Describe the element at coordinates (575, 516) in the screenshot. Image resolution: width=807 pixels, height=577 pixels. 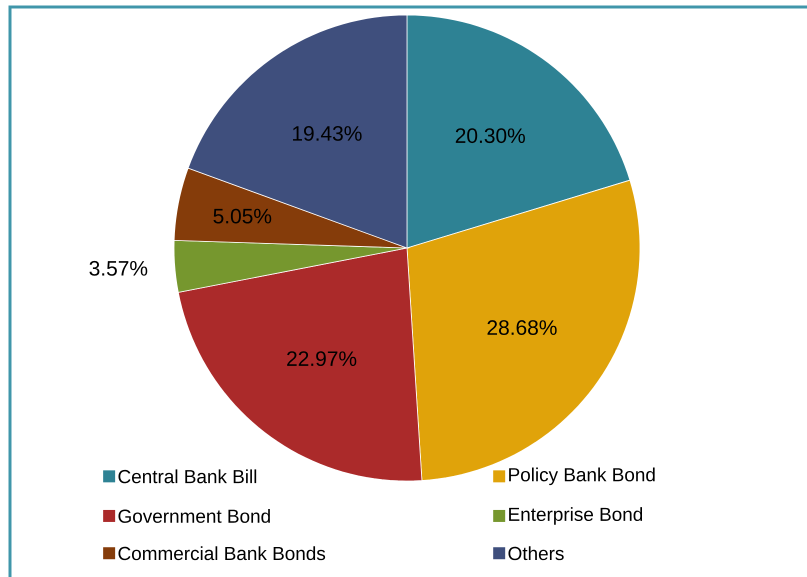
I see `legend-label: Enterprise Bond` at that location.